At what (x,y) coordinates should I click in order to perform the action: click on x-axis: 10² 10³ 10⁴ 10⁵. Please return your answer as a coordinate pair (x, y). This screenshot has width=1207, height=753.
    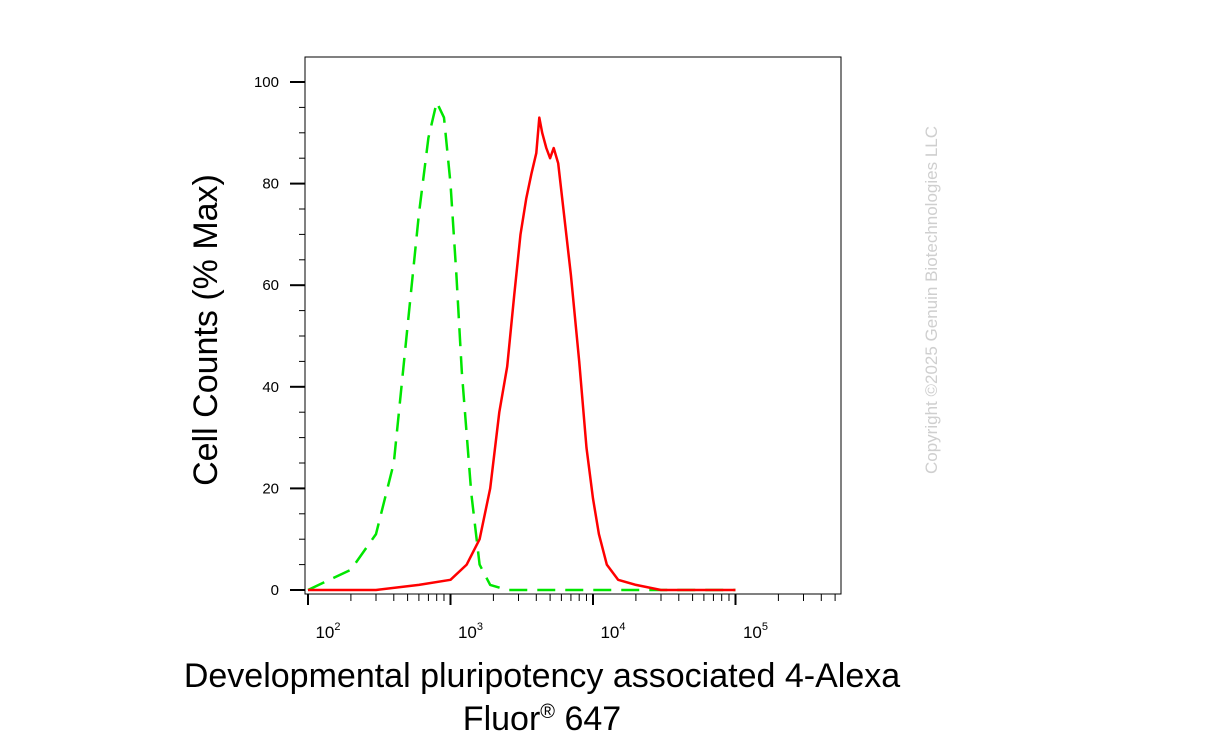
    Looking at the image, I should click on (571, 618).